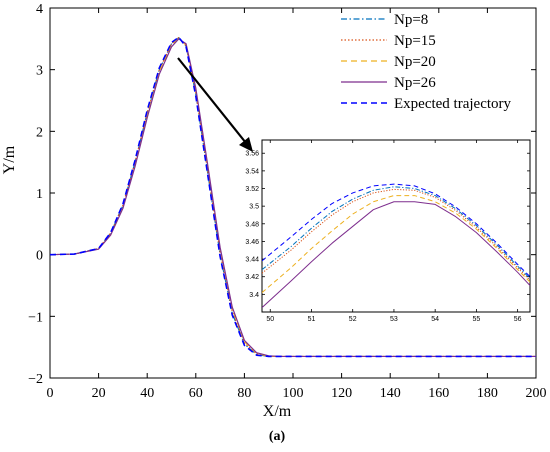 Image resolution: width=550 pixels, height=452 pixels. What do you see at coordinates (35, 317) in the screenshot?
I see `y-tick-label: −1` at bounding box center [35, 317].